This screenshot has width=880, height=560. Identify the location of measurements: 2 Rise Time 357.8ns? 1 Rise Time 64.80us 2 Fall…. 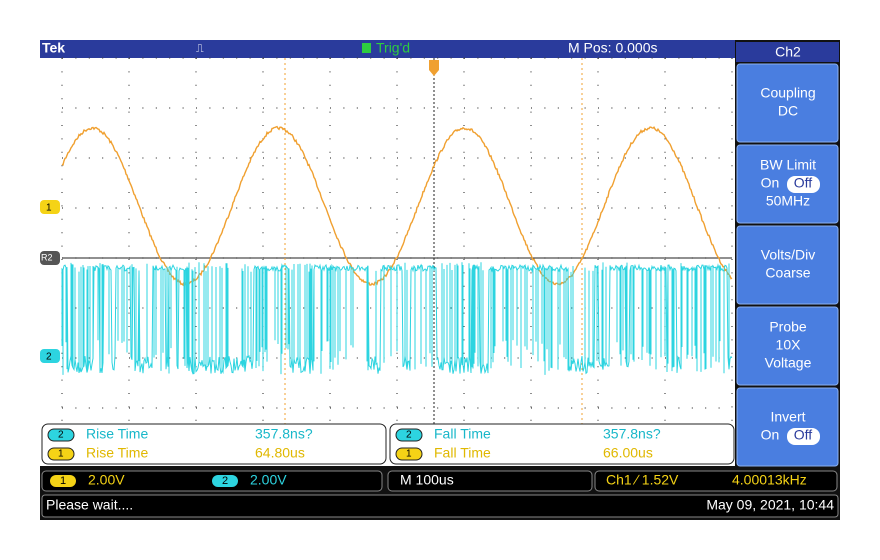
(388, 444).